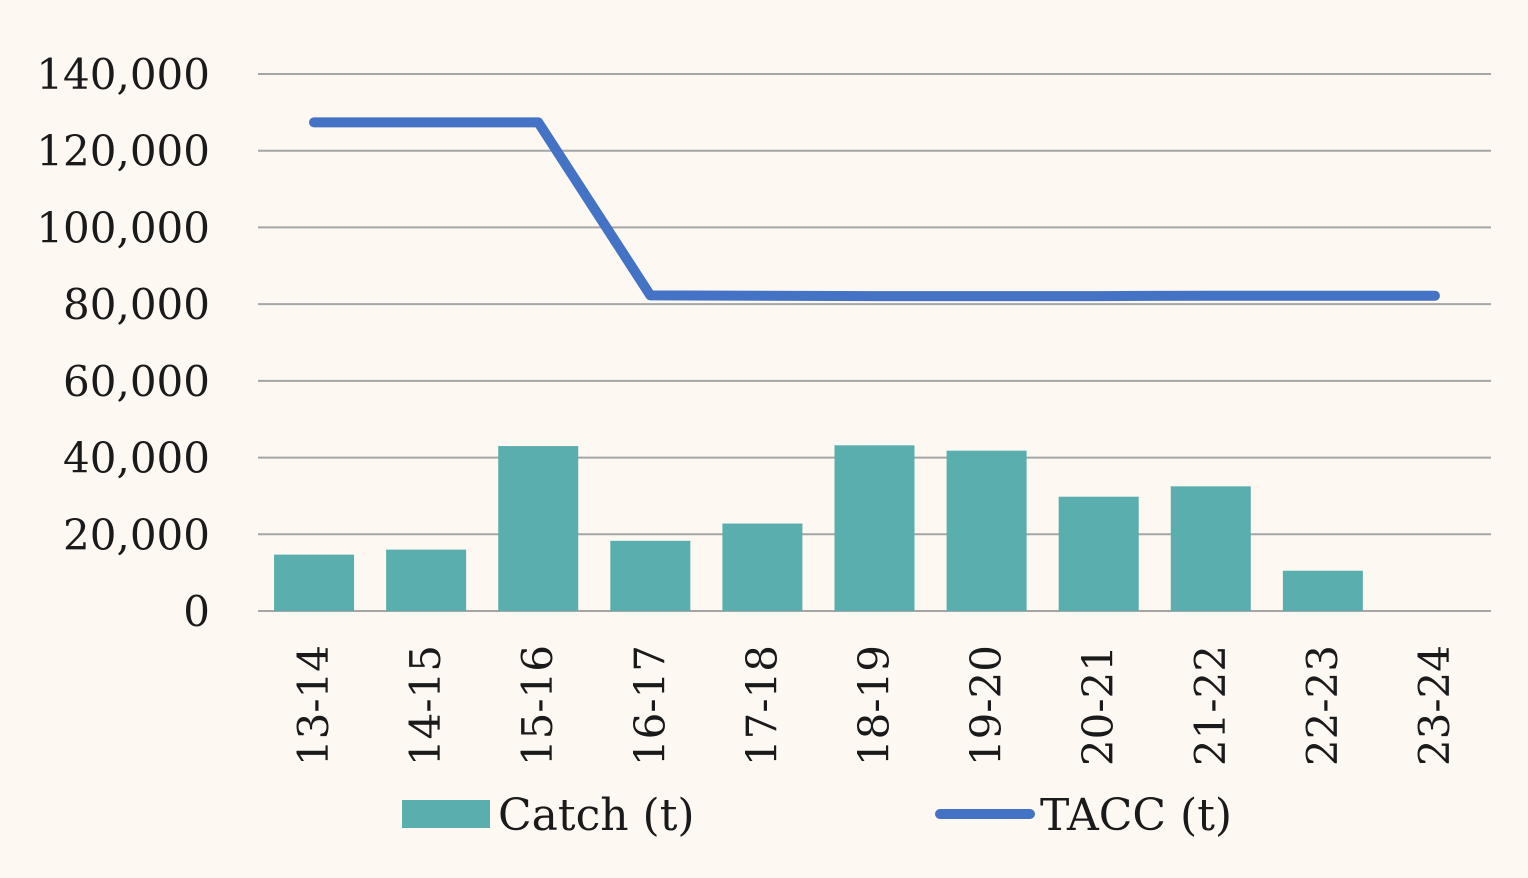 The image size is (1528, 878). Describe the element at coordinates (817, 815) in the screenshot. I see `legend: Catch (t) TACC (t)` at that location.